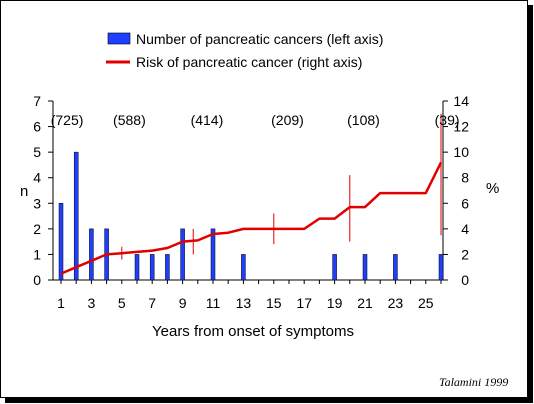 The height and width of the screenshot is (404, 534). What do you see at coordinates (396, 303) in the screenshot?
I see `x-tick-label: 23` at bounding box center [396, 303].